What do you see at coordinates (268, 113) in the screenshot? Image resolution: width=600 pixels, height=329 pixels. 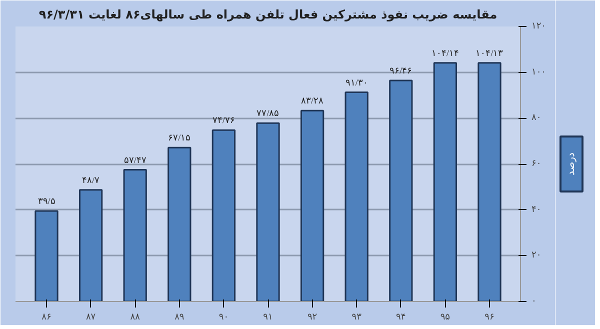 I see `data-label: ۷۷/۸۵` at bounding box center [268, 113].